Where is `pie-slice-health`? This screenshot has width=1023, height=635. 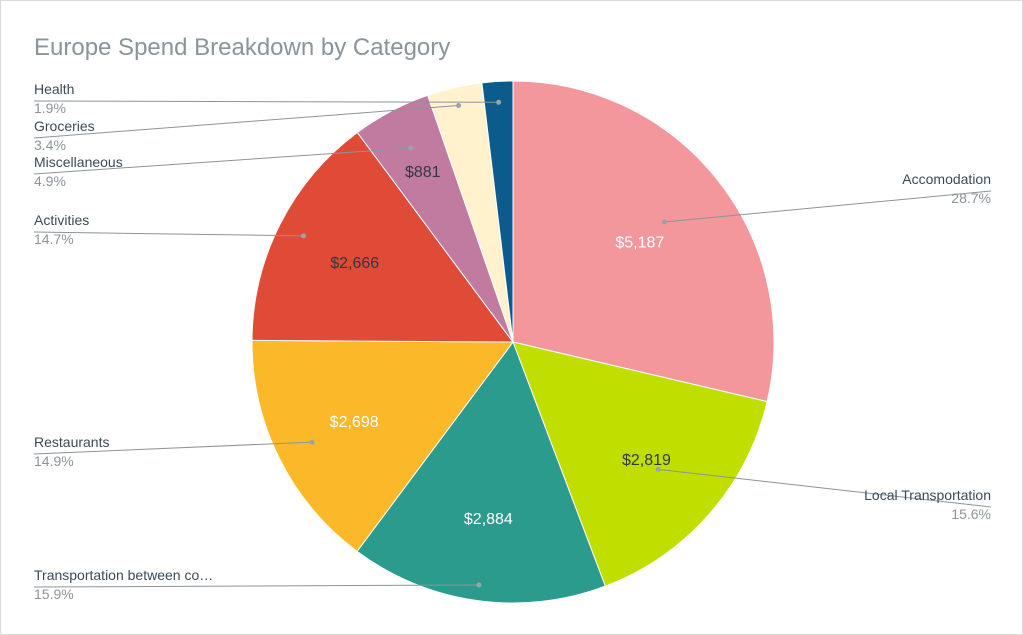
pie-slice-health is located at coordinates (497, 211).